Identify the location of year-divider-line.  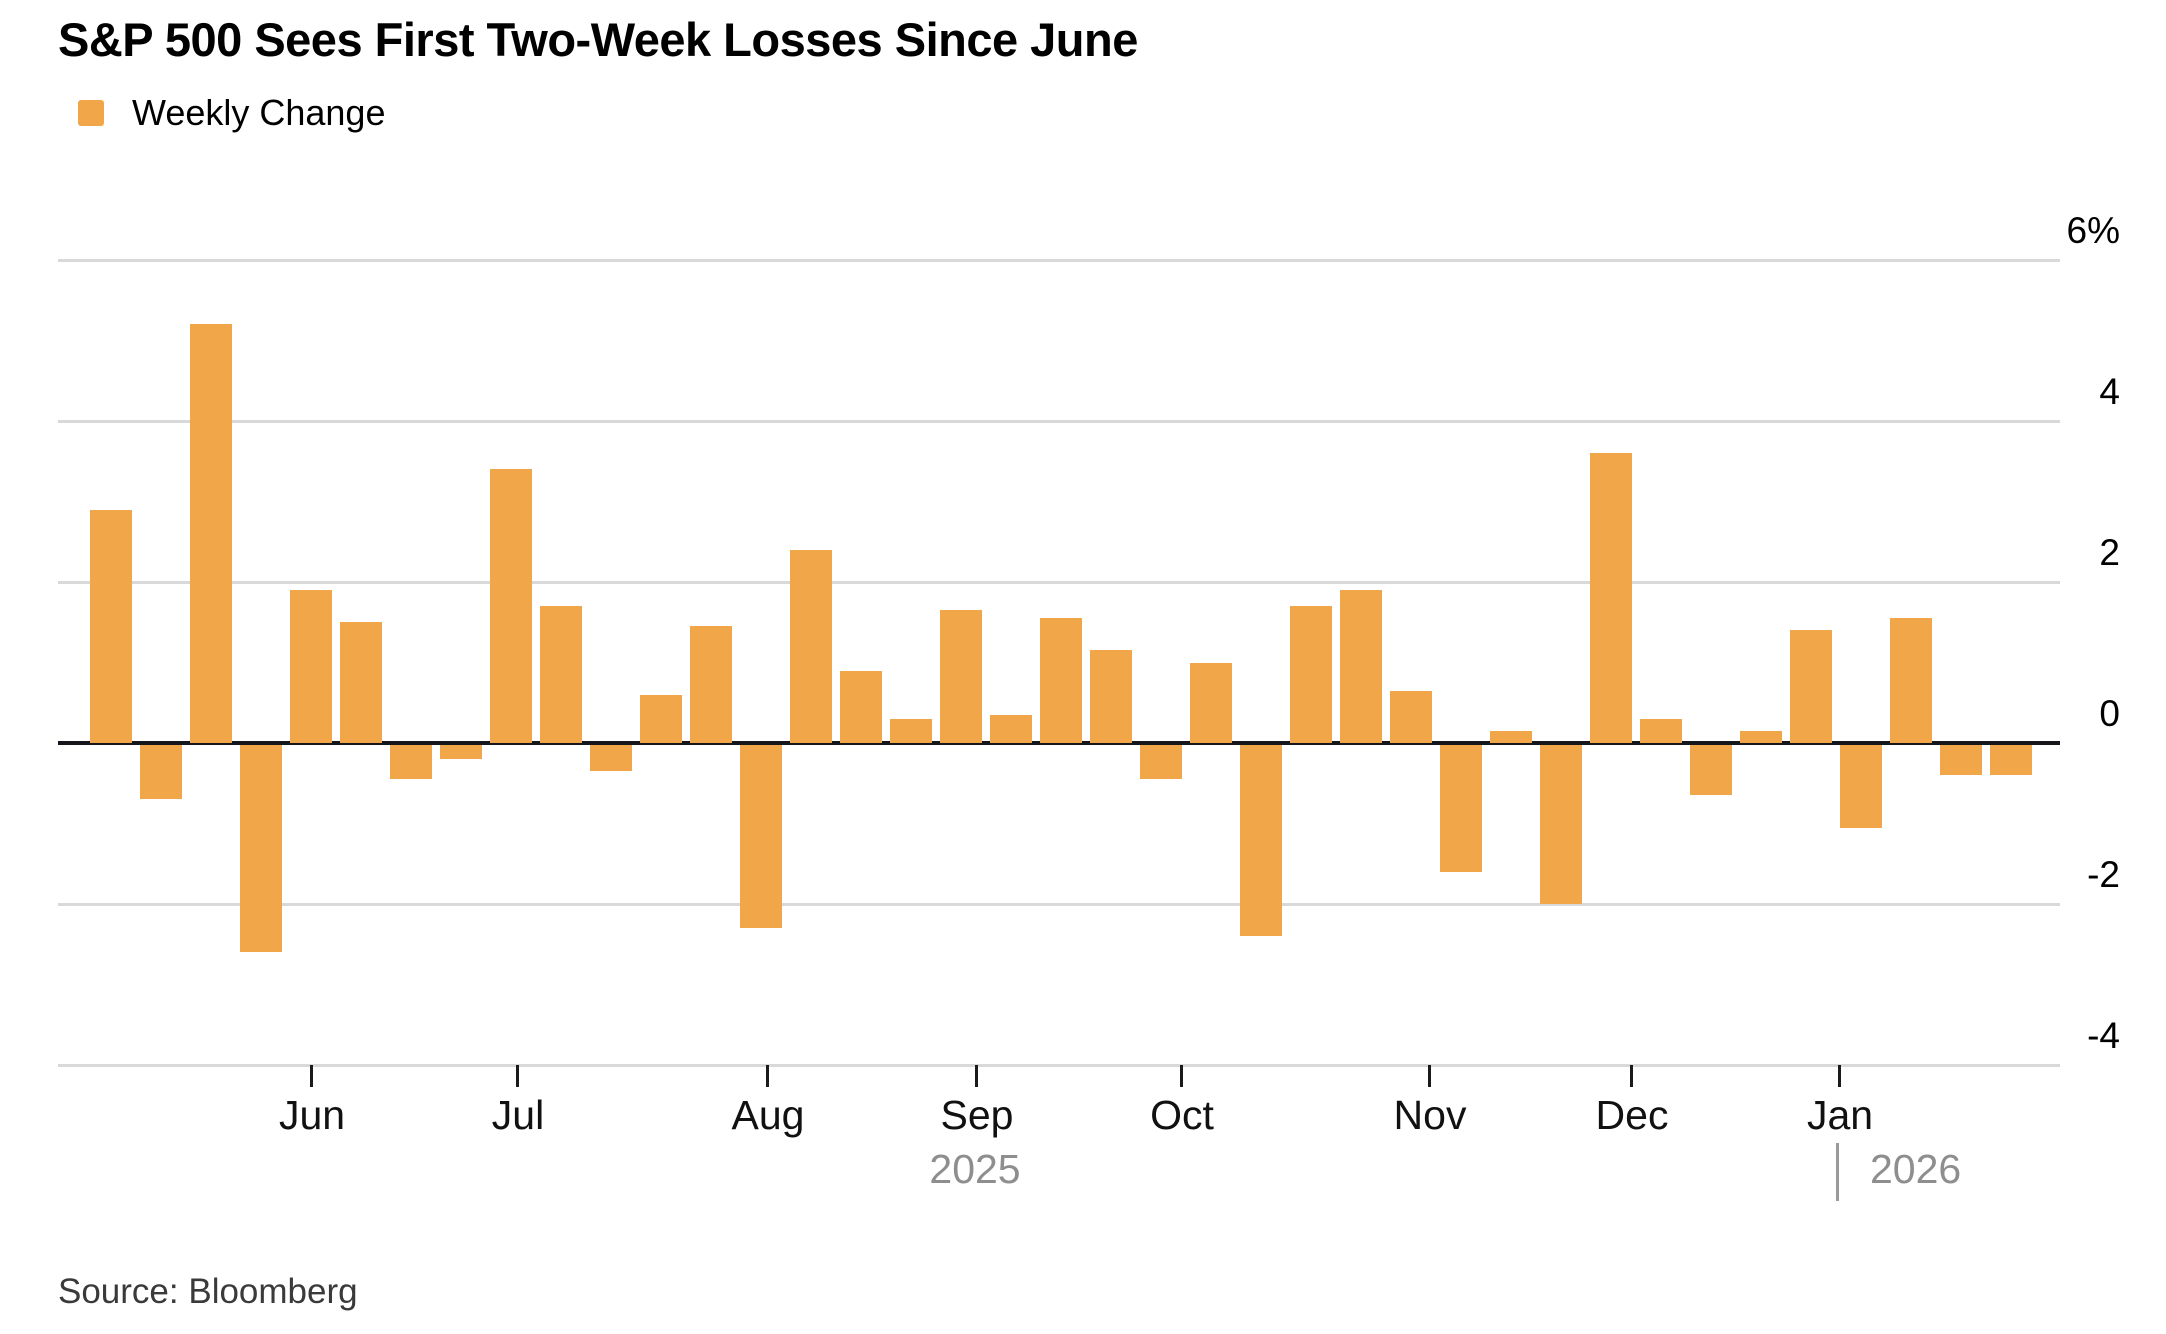
(1837, 1172).